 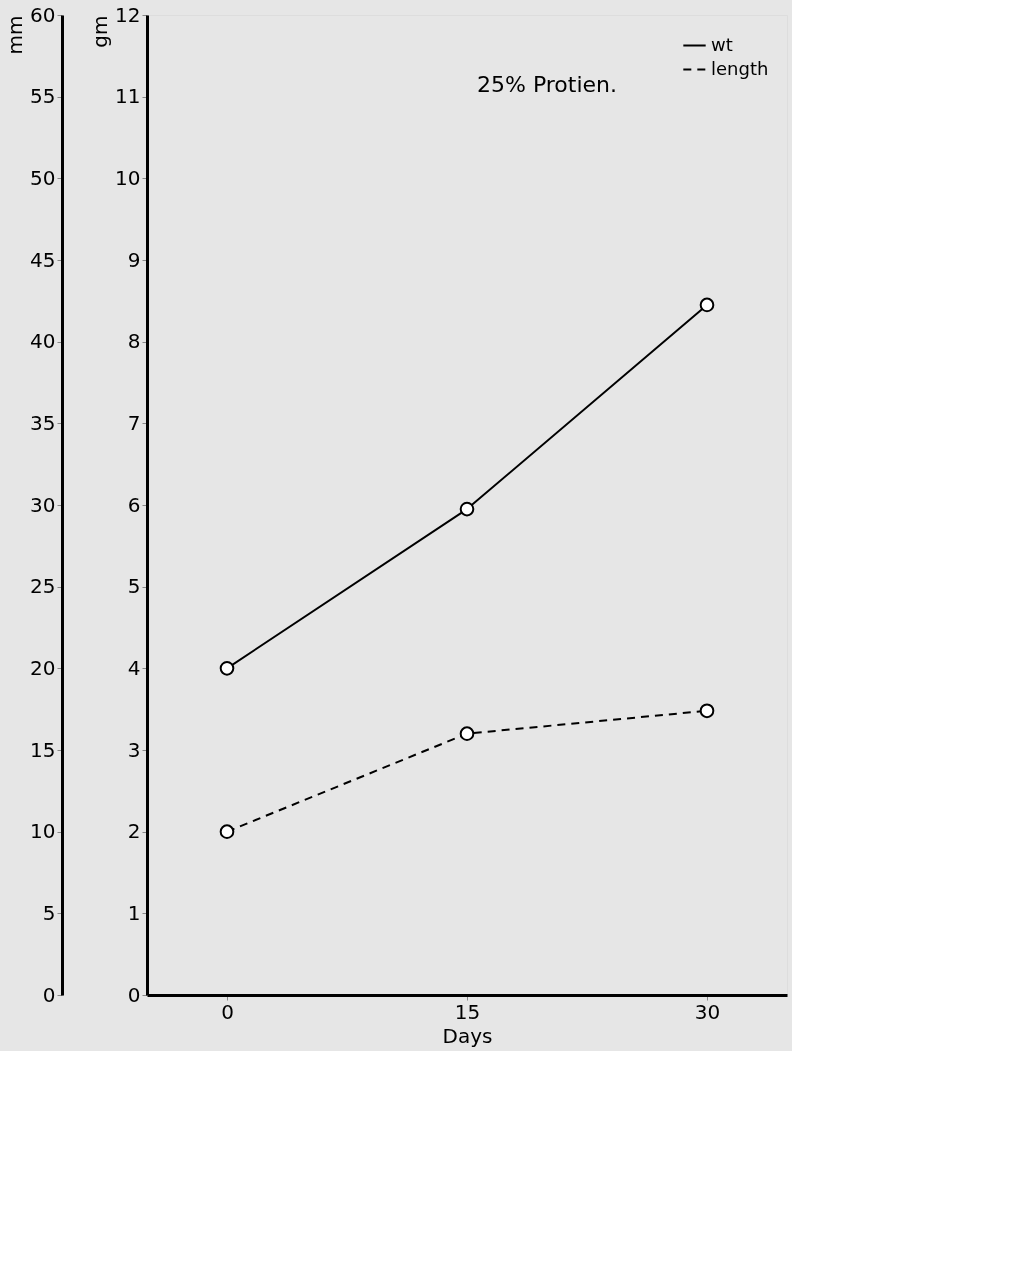 What do you see at coordinates (43, 341) in the screenshot?
I see `y2-tick-label: 40` at bounding box center [43, 341].